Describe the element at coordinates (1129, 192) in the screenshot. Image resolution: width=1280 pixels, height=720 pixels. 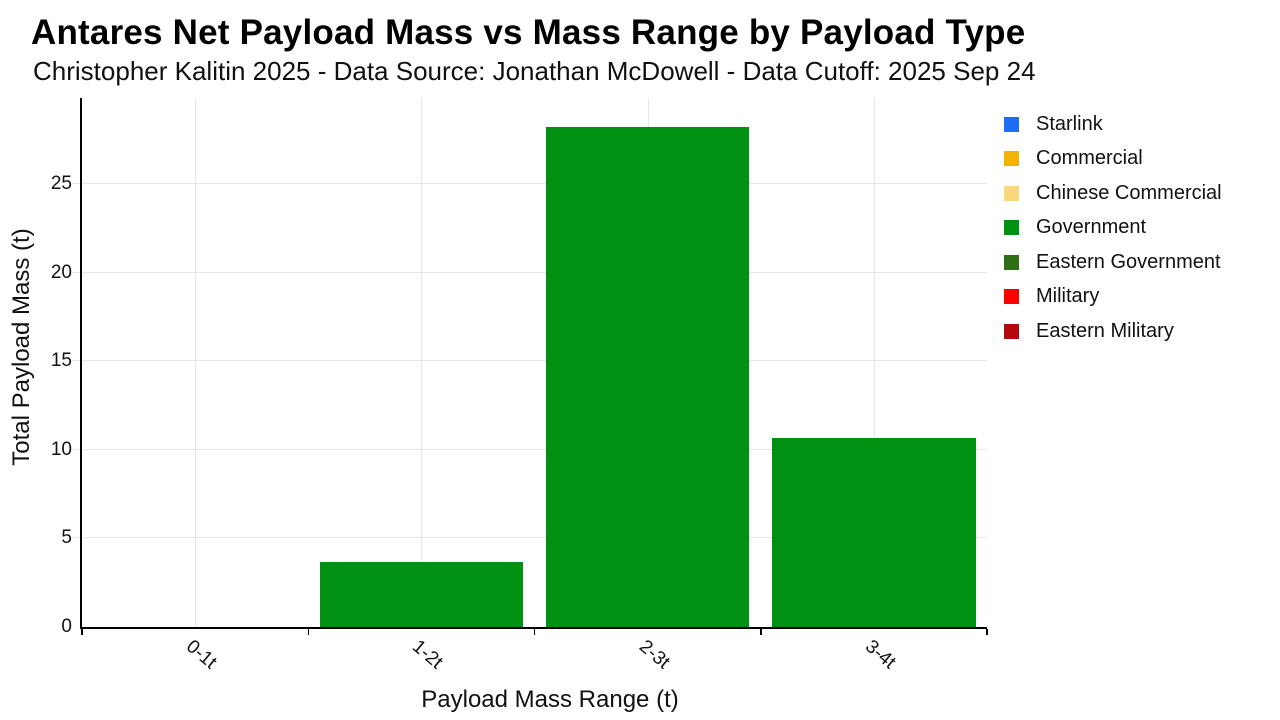
I see `legend-label: Chinese Commercial` at that location.